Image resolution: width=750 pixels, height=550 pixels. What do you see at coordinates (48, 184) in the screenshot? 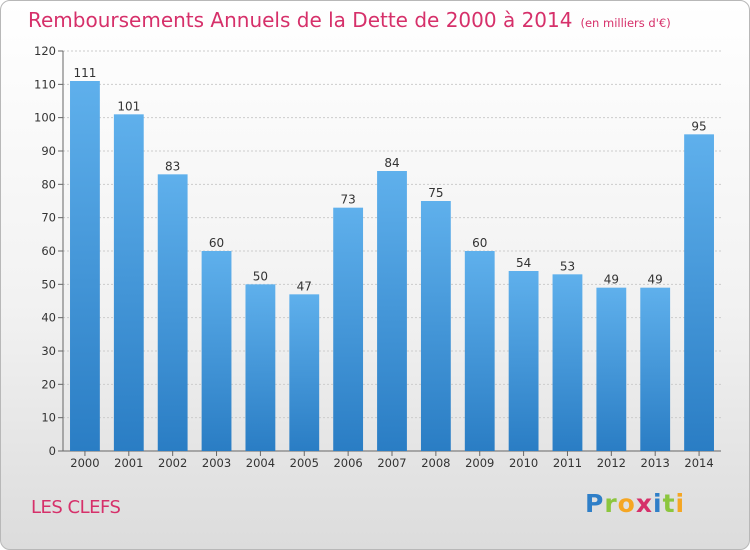
I see `y-tick-label: 80` at bounding box center [48, 184].